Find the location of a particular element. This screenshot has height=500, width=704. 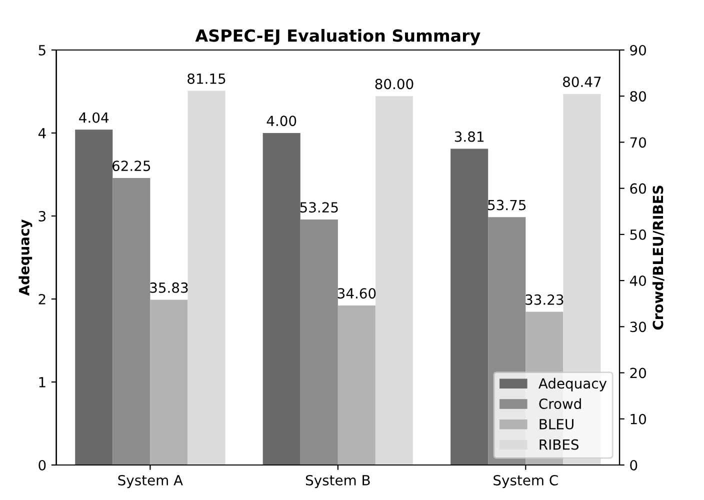

y-tick-label: 5 is located at coordinates (42, 50).